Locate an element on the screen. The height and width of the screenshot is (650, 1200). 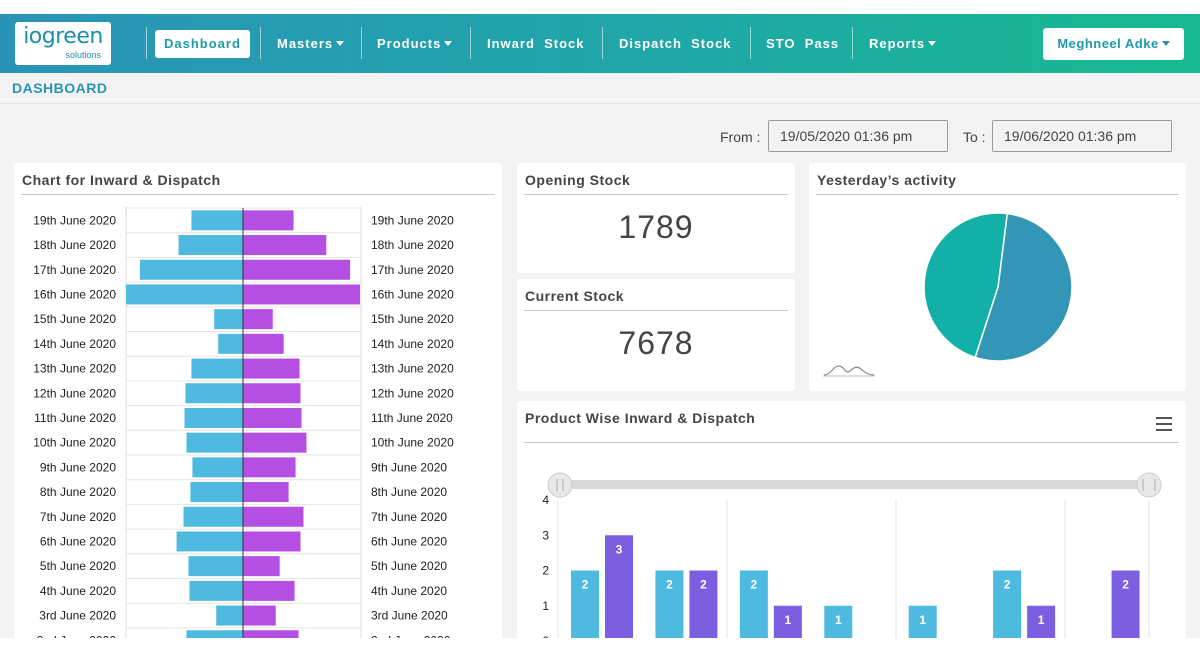
category-label-left: 11th June 2020 is located at coordinates (75, 418).